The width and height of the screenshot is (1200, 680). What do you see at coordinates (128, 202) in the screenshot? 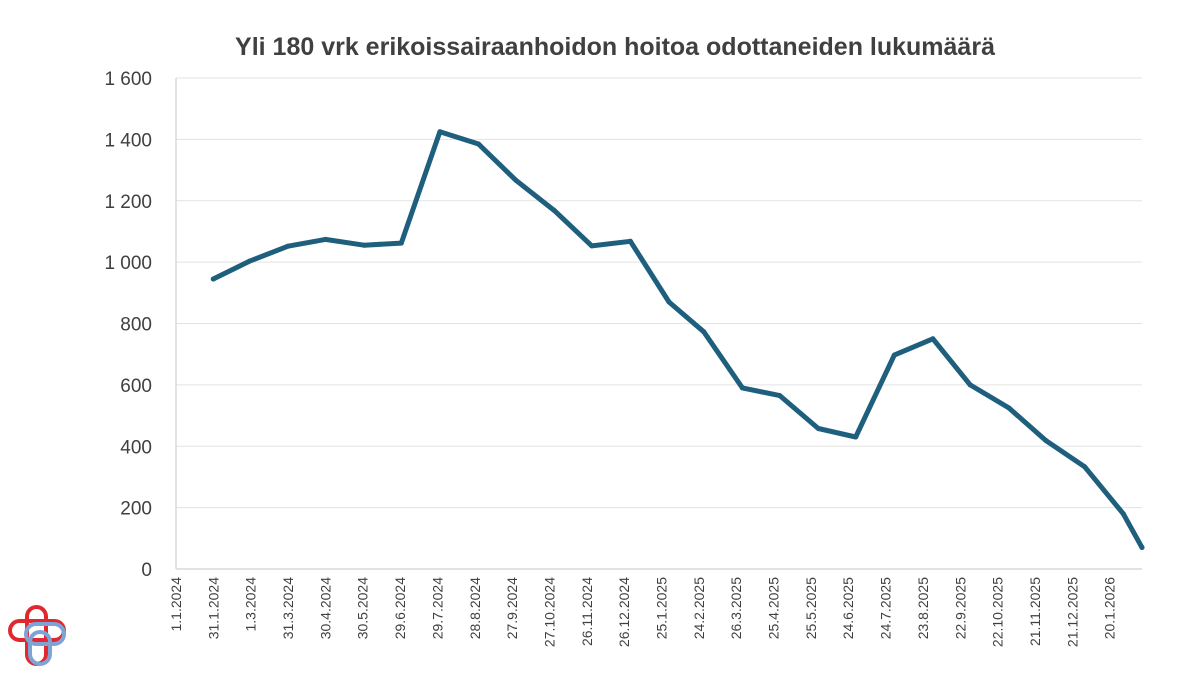
I see `y-tick-label: 1 200` at bounding box center [128, 202].